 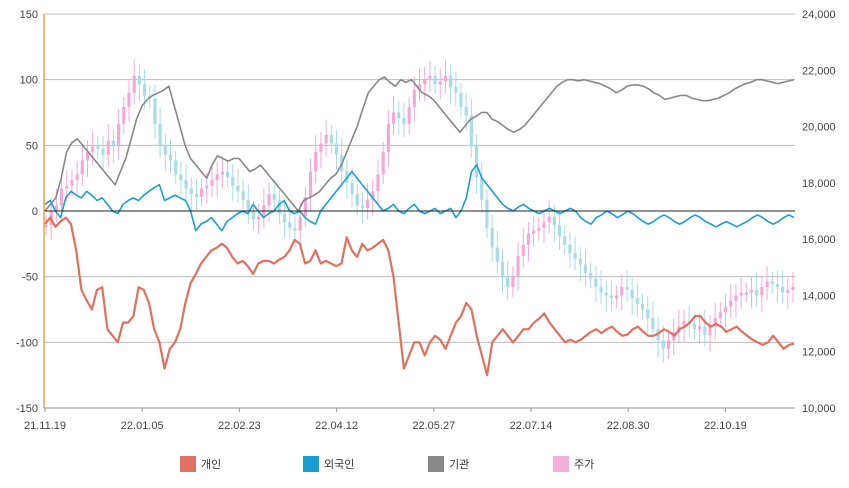 I want to click on legend-item: 개인, so click(x=200, y=464).